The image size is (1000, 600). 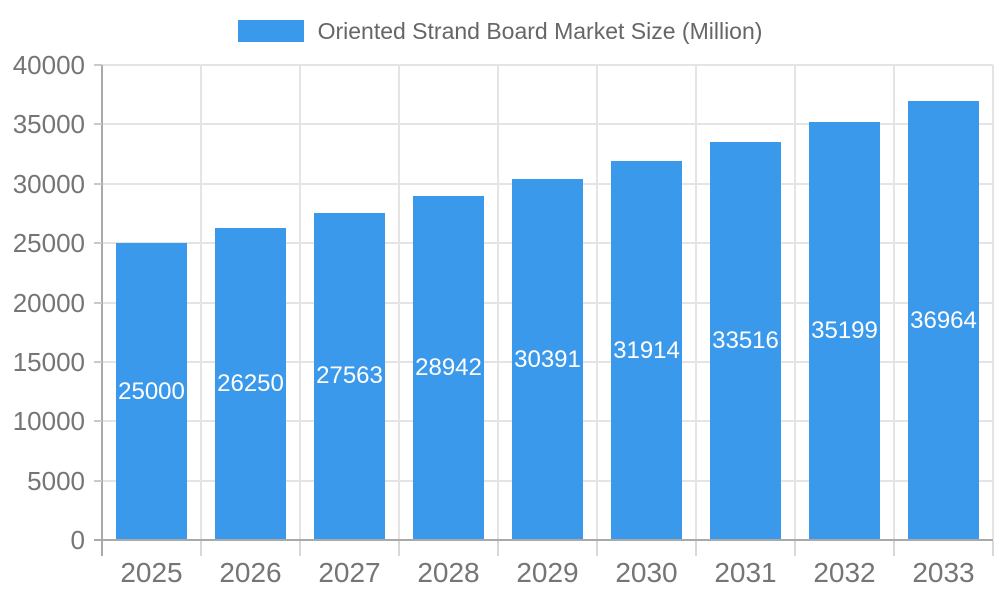 What do you see at coordinates (646, 572) in the screenshot?
I see `x-axis-label: 2030` at bounding box center [646, 572].